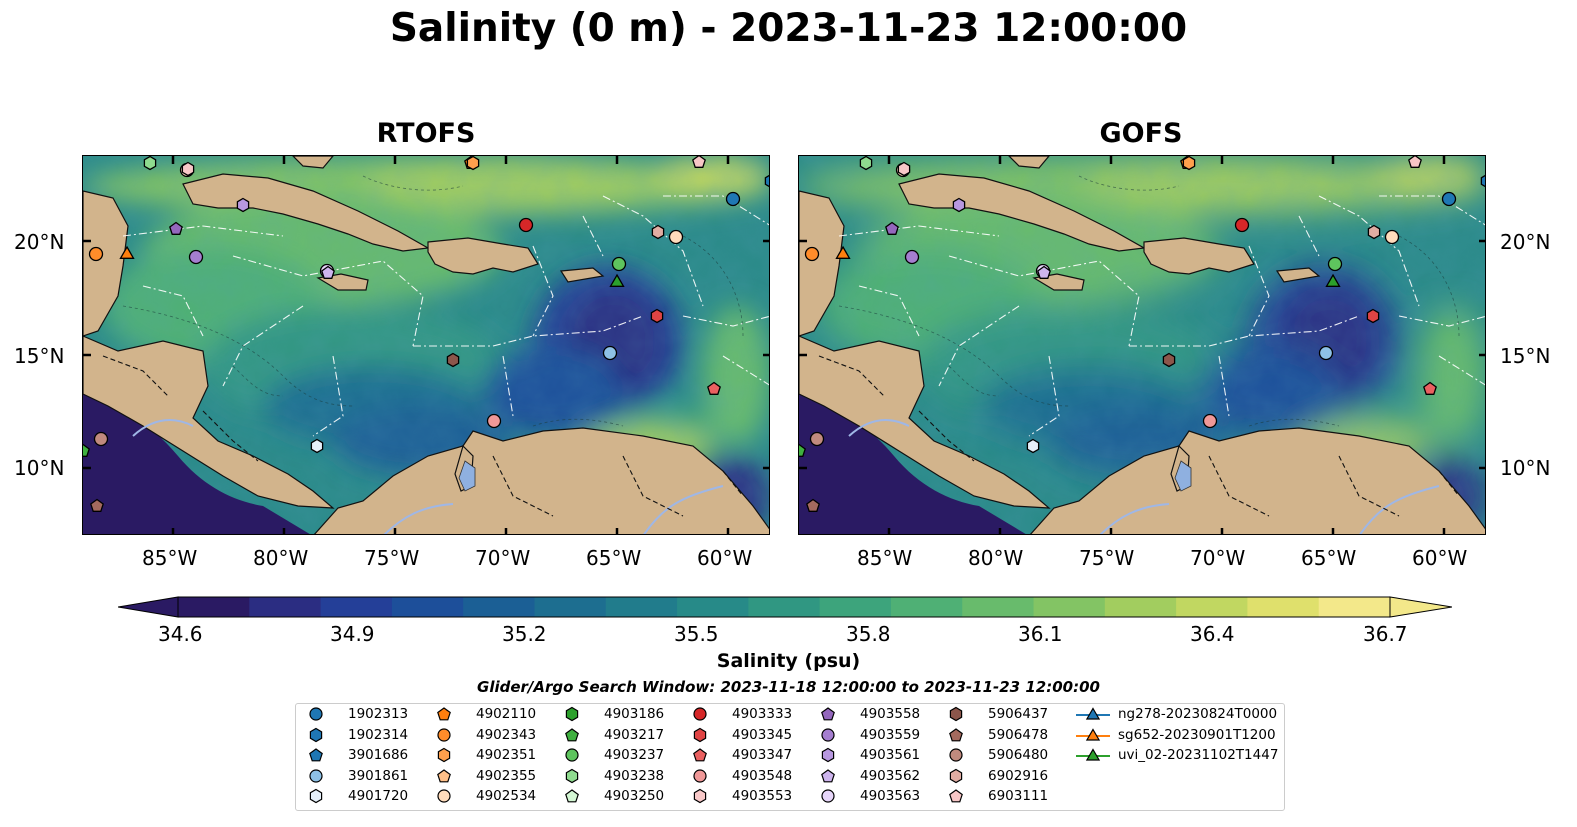  I want to click on panel-title-rtofs: RTOFS, so click(426, 133).